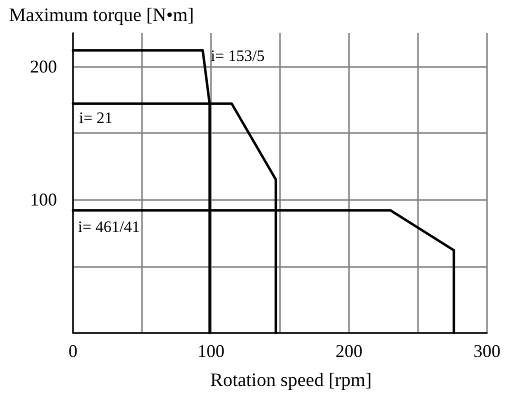  What do you see at coordinates (487, 351) in the screenshot?
I see `x-tick-label: 300` at bounding box center [487, 351].